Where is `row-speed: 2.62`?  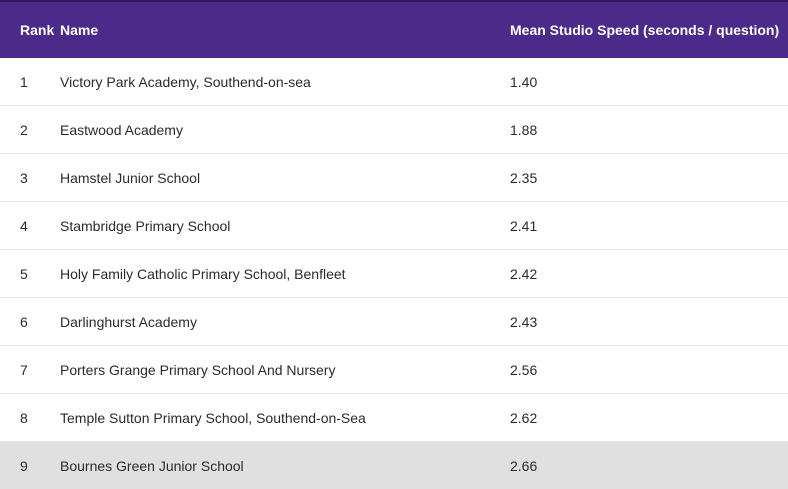
row-speed: 2.62 is located at coordinates (524, 417).